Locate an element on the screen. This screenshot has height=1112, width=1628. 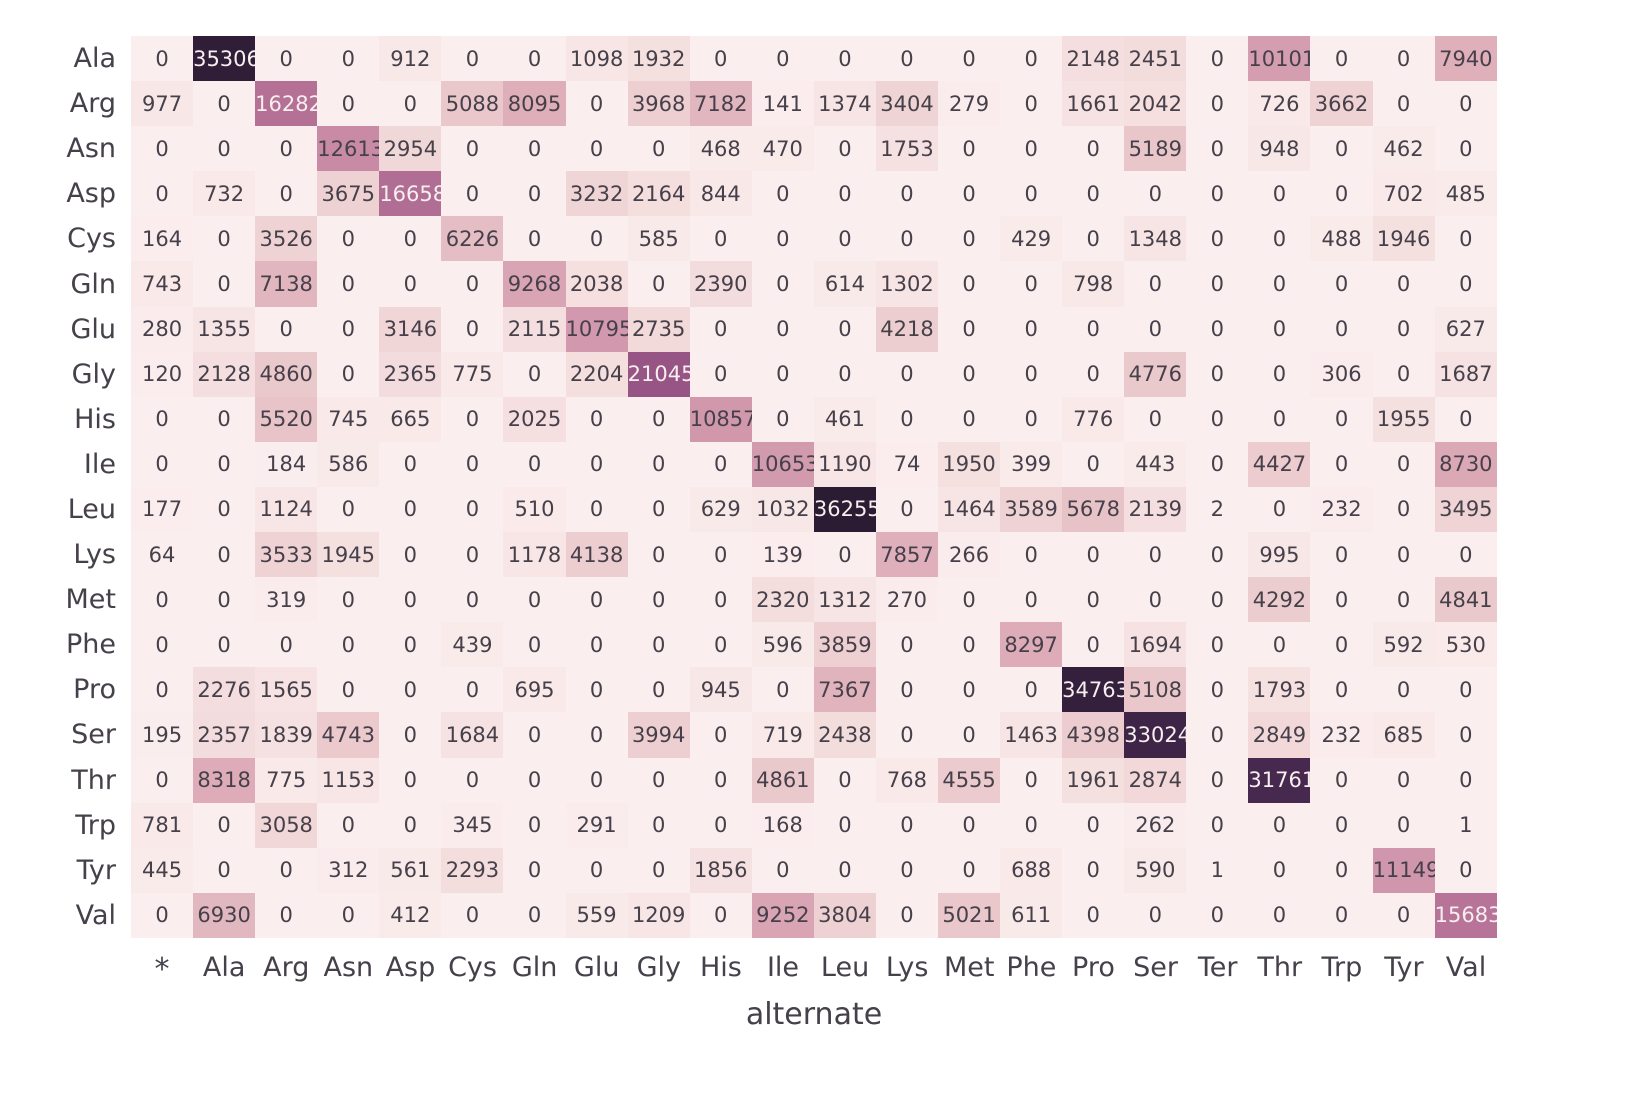
heatmap-cell-ala-thr: 10101 is located at coordinates (1279, 59).